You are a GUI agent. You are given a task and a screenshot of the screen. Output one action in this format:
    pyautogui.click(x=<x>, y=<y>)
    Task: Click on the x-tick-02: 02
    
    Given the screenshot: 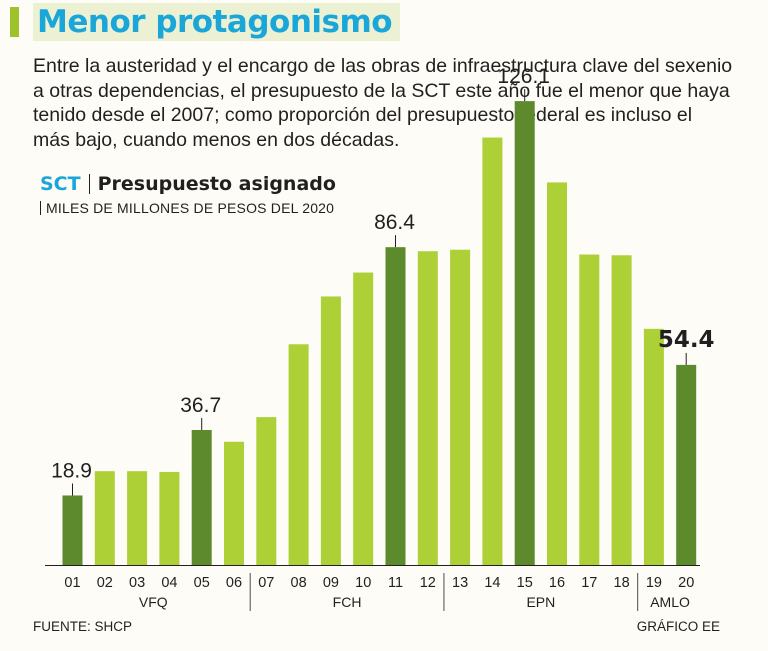 What is the action you would take?
    pyautogui.click(x=105, y=583)
    